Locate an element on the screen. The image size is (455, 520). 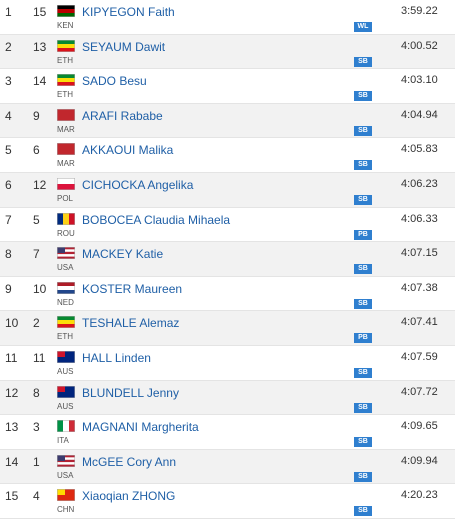
badge: WL is located at coordinates (363, 27).